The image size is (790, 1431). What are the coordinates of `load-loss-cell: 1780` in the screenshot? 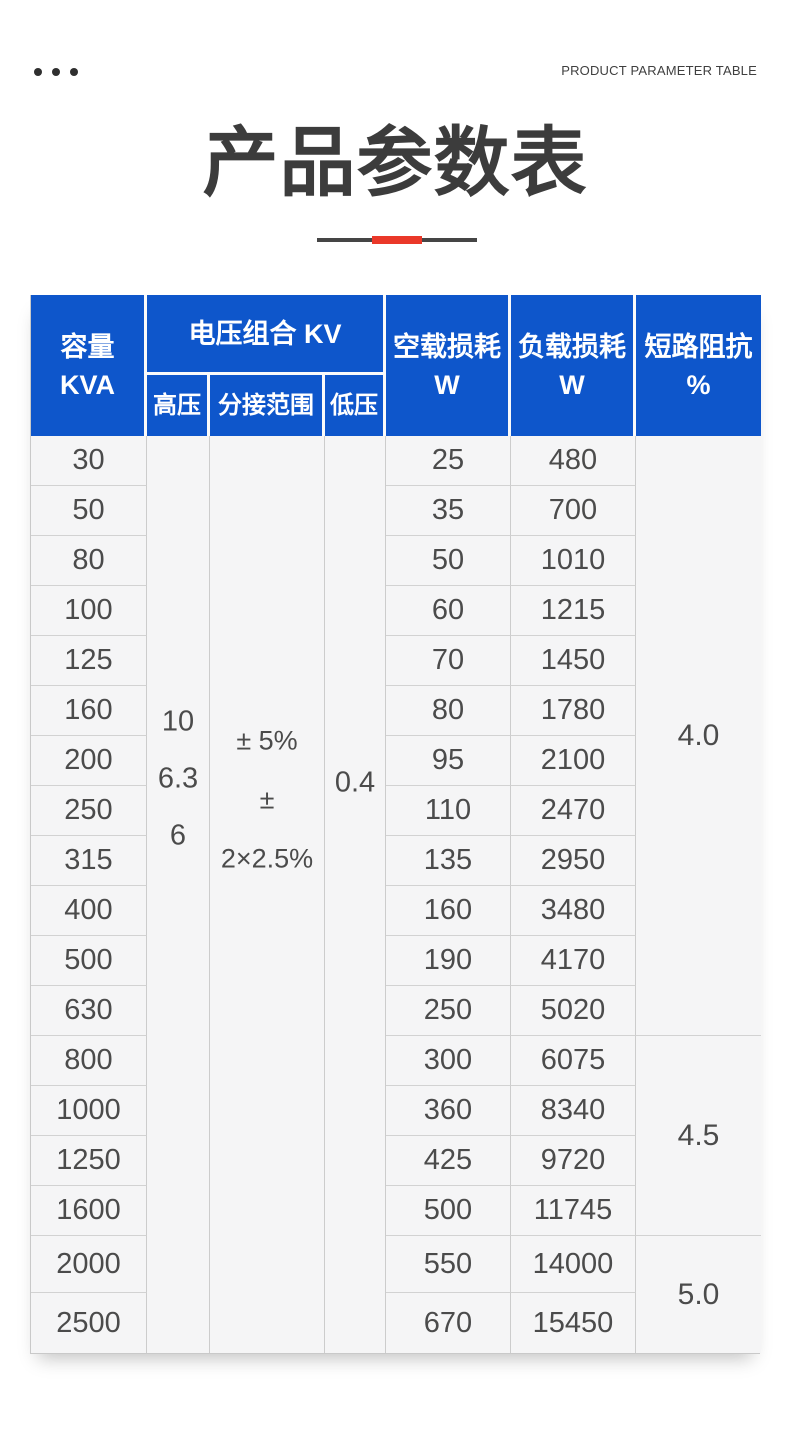 It's located at (573, 711).